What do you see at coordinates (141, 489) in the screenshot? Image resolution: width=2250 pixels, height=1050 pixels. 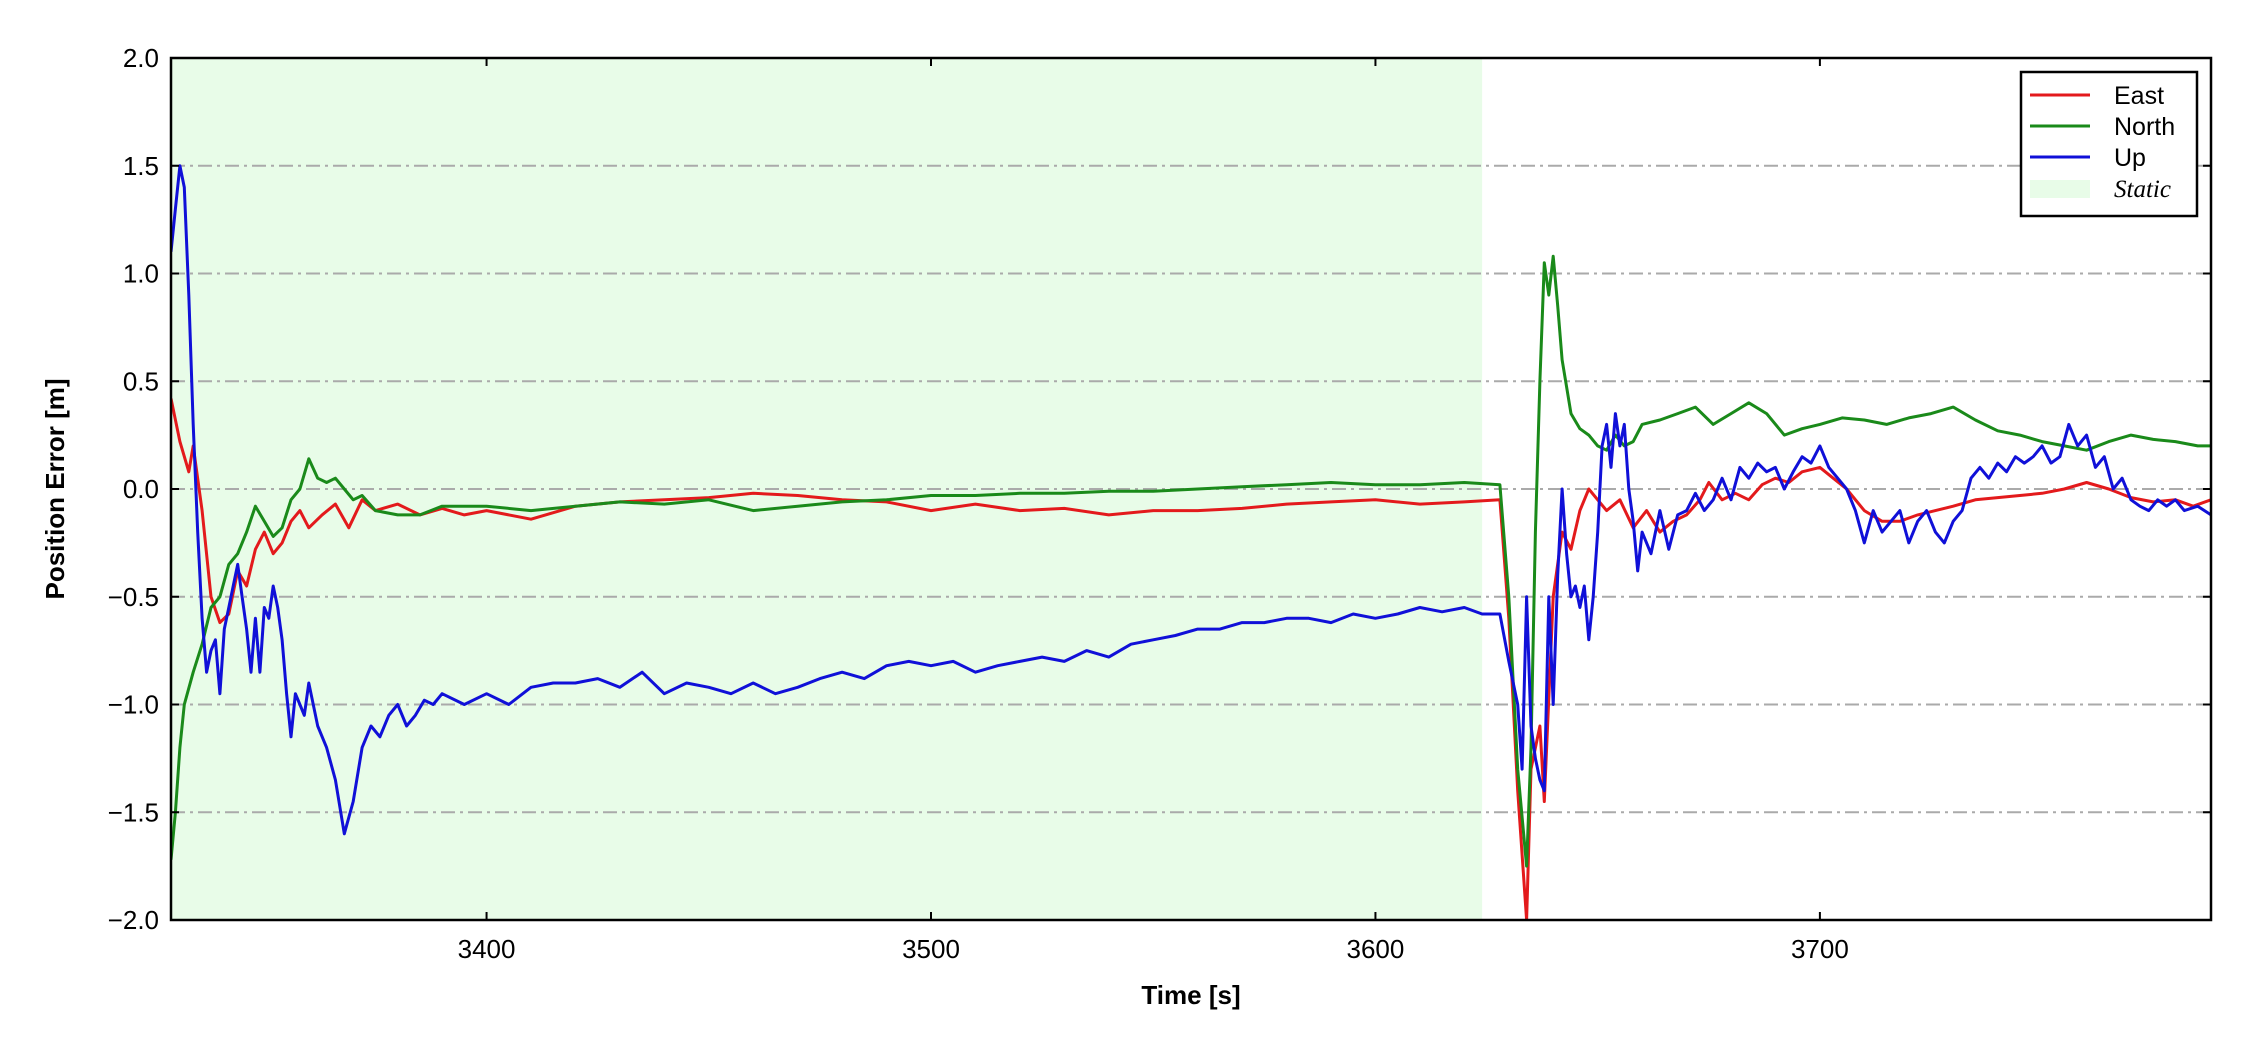 I see `y-tick-label: 0.0` at bounding box center [141, 489].